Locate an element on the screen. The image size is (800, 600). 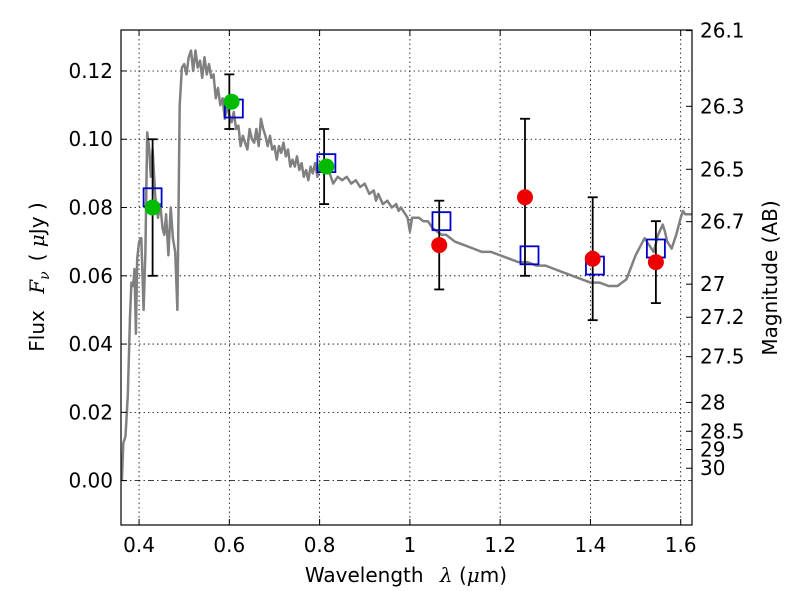
y-axis-left: 0.00 0.02 0.04 0.06 0.08 0.10 0.12 is located at coordinates (97, 276).